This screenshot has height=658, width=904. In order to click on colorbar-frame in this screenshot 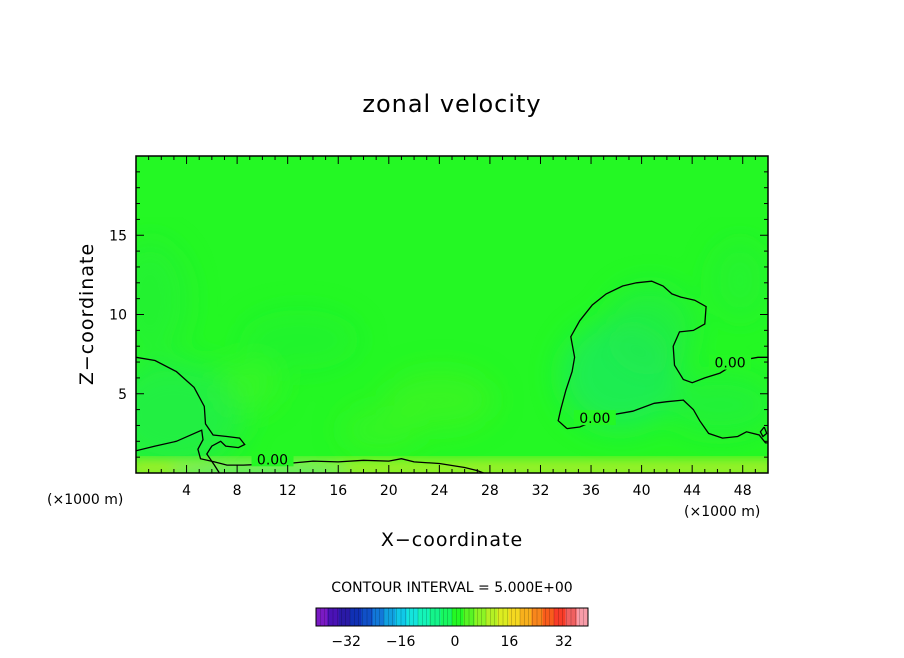, I will do `click(452, 617)`.